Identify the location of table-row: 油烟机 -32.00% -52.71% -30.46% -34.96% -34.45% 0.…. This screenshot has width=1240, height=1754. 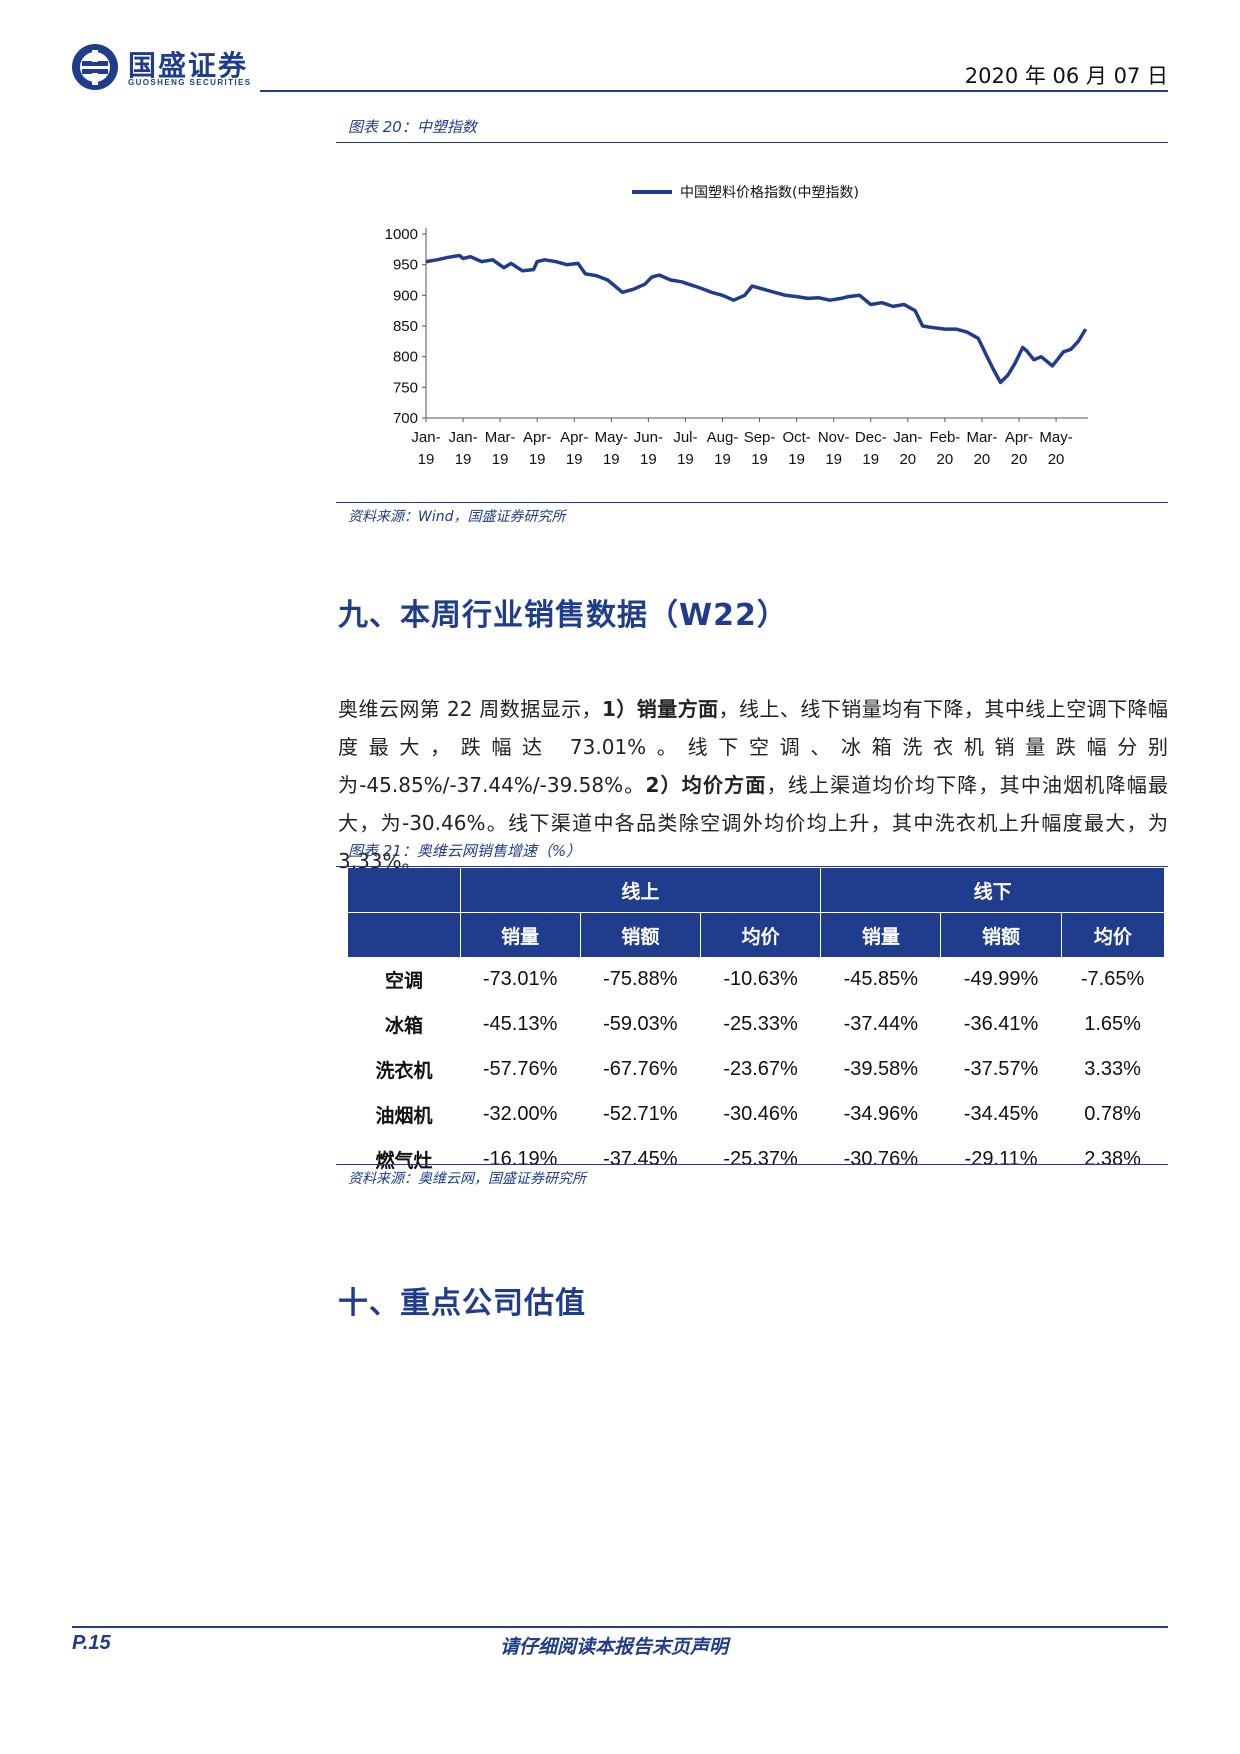
(756, 1114).